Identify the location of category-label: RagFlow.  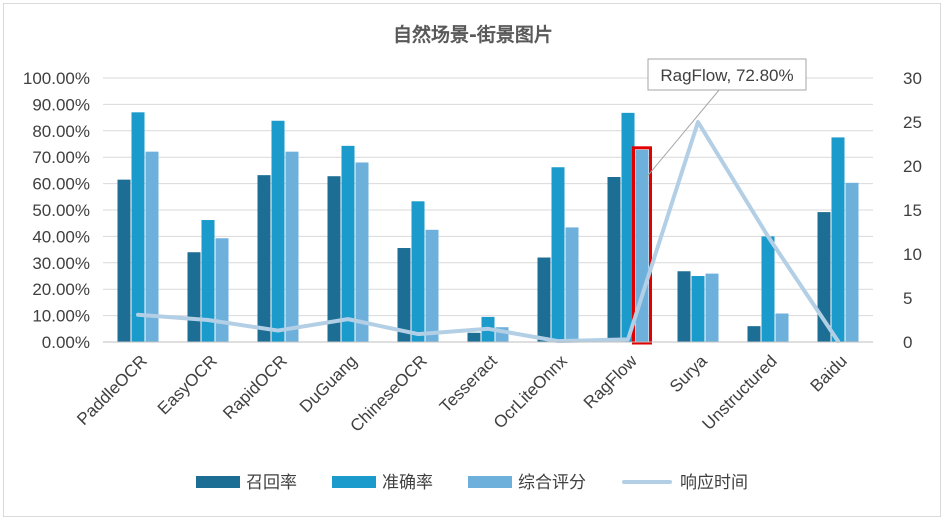
(610, 381).